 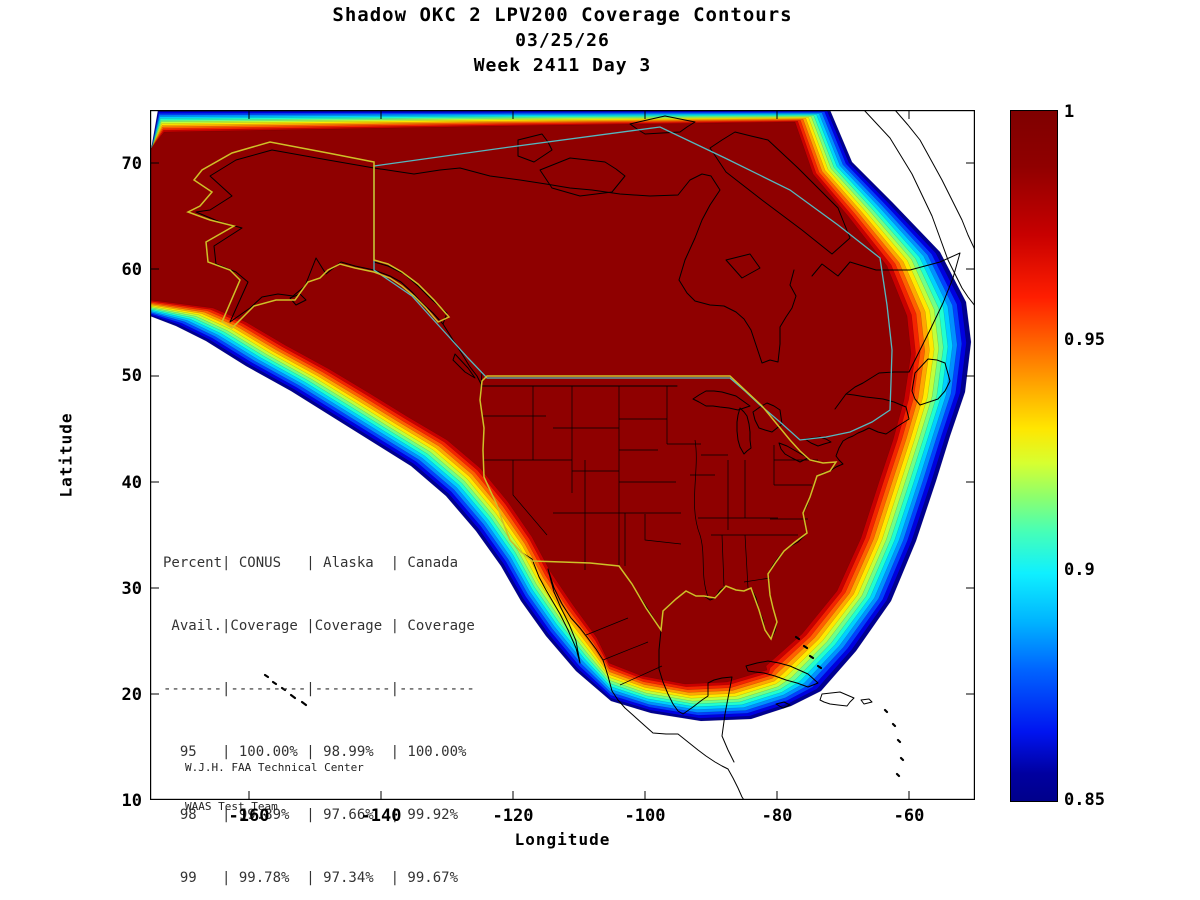 I want to click on baffin-island, so click(x=780, y=193).